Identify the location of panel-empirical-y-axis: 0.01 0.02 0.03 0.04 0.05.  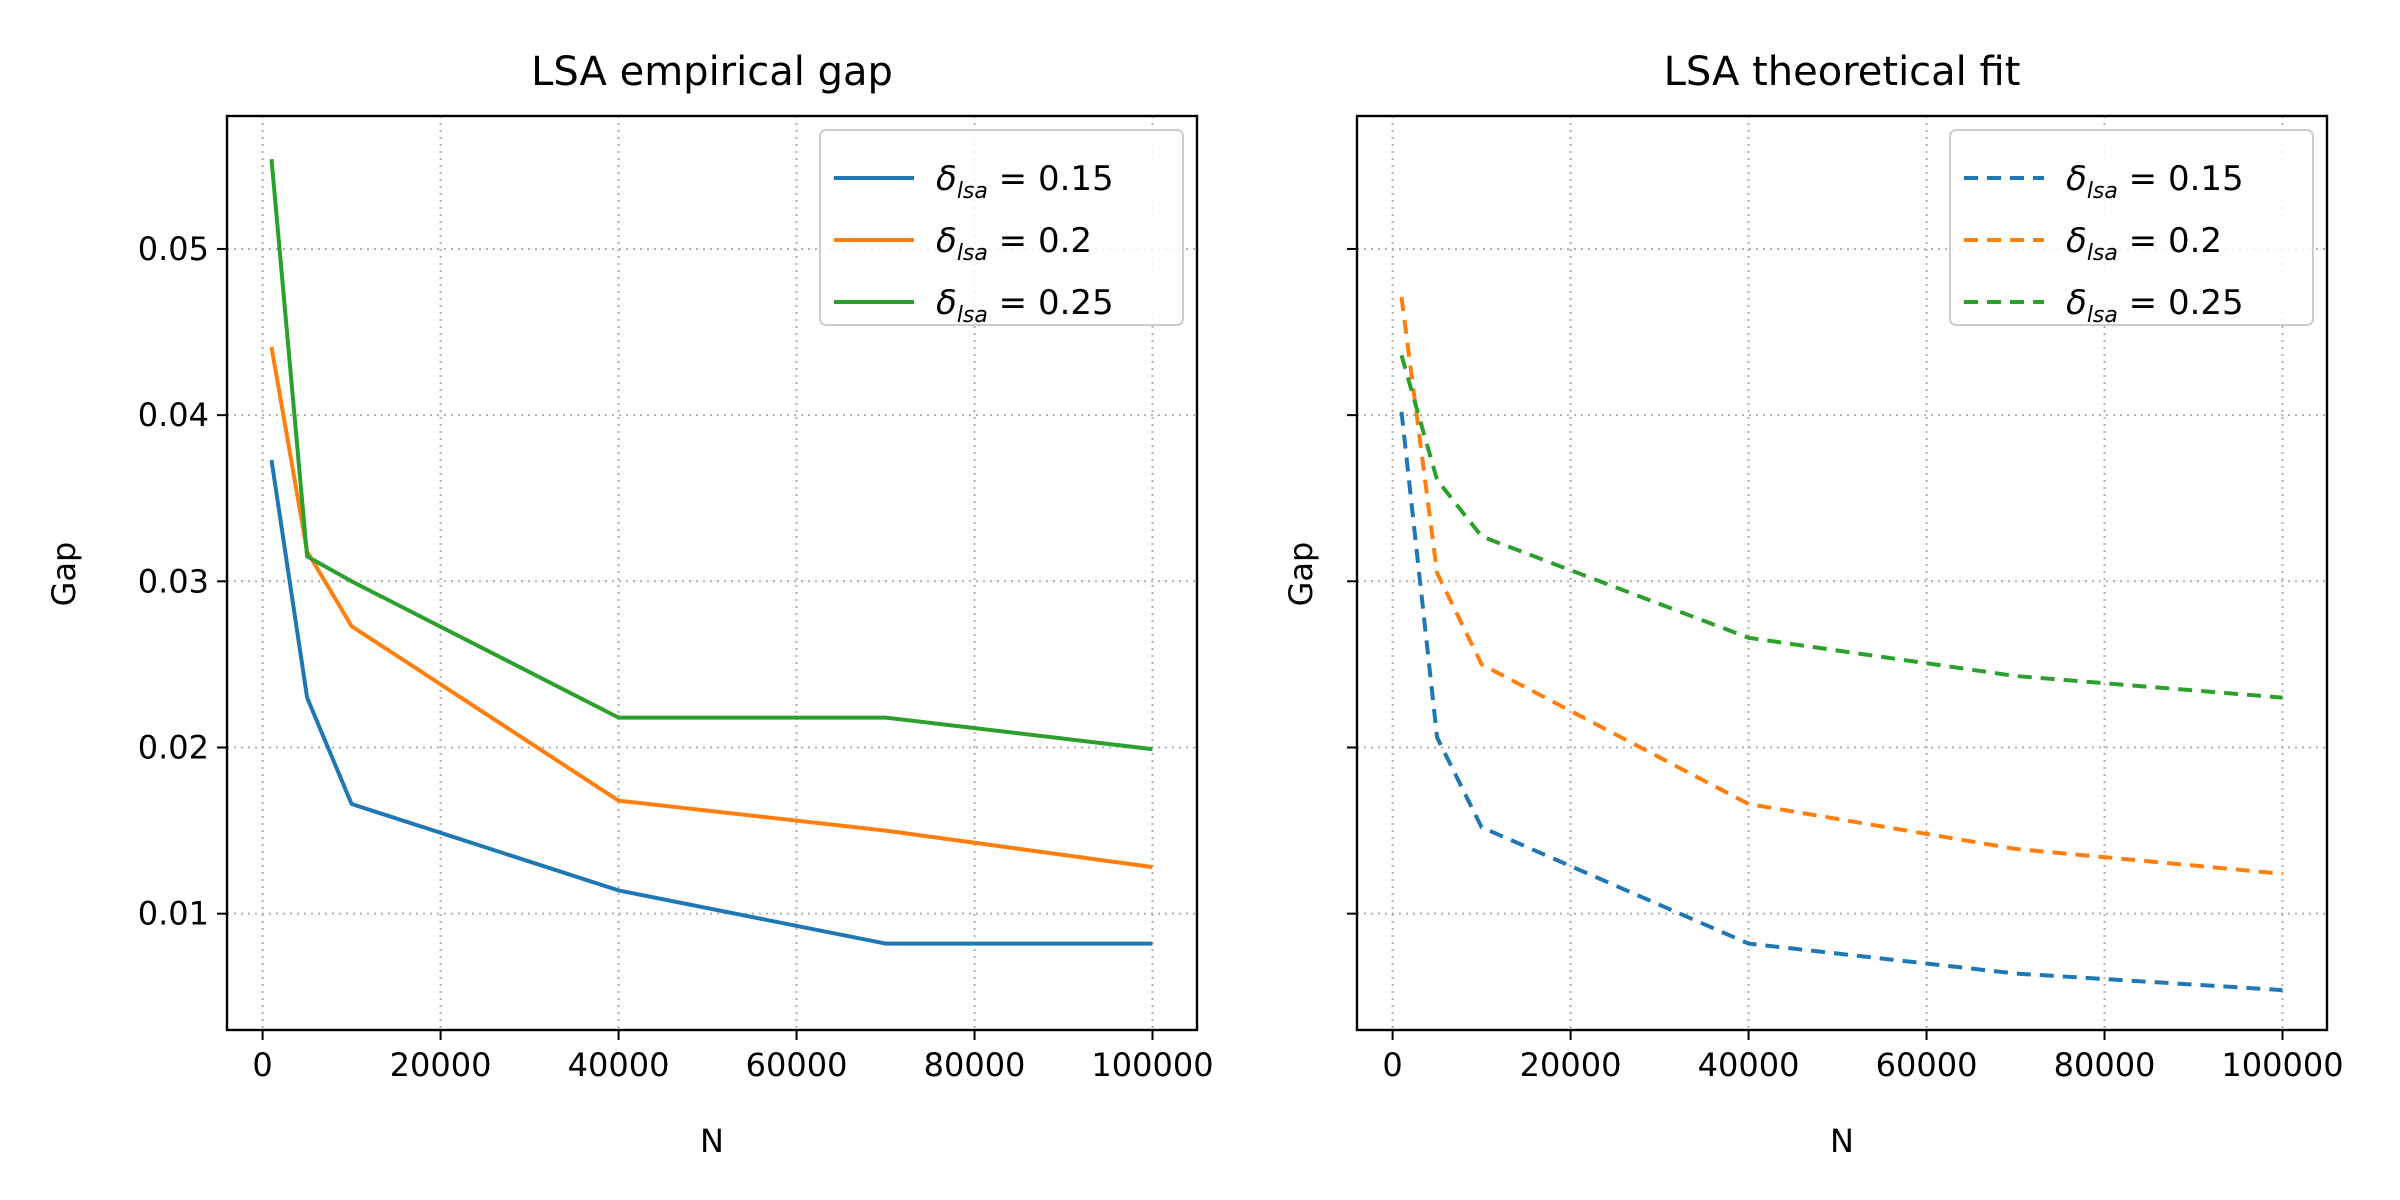
(182, 581).